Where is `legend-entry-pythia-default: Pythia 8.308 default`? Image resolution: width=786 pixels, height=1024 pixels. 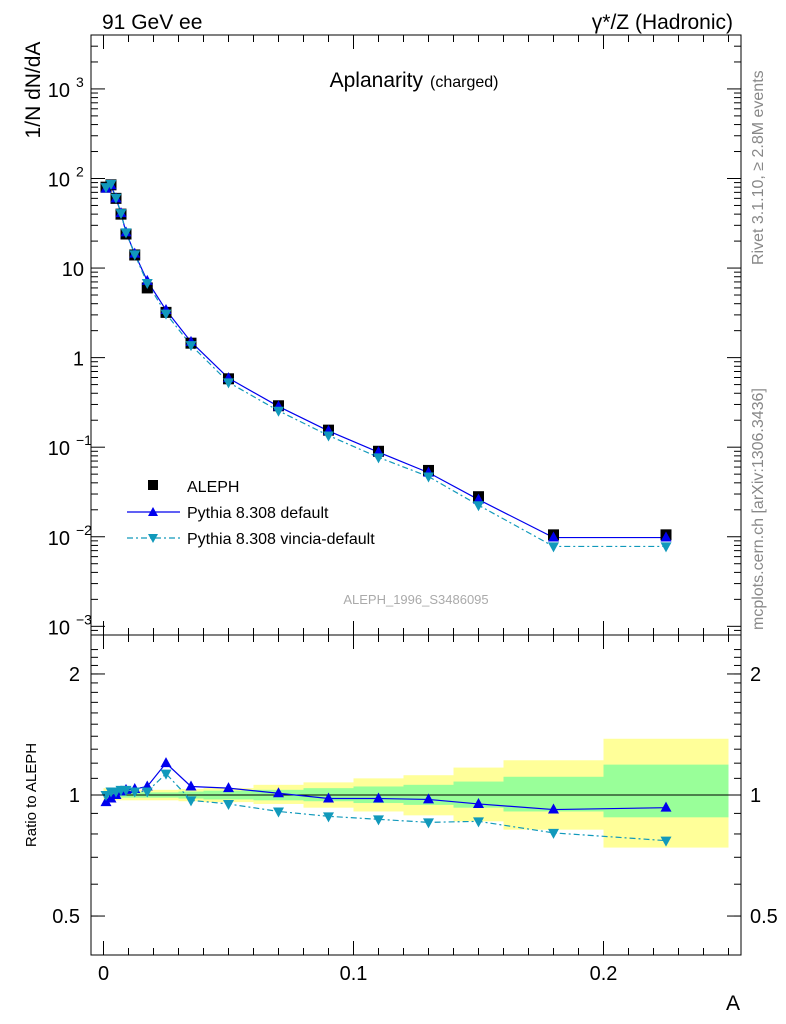
legend-entry-pythia-default: Pythia 8.308 default is located at coordinates (228, 513).